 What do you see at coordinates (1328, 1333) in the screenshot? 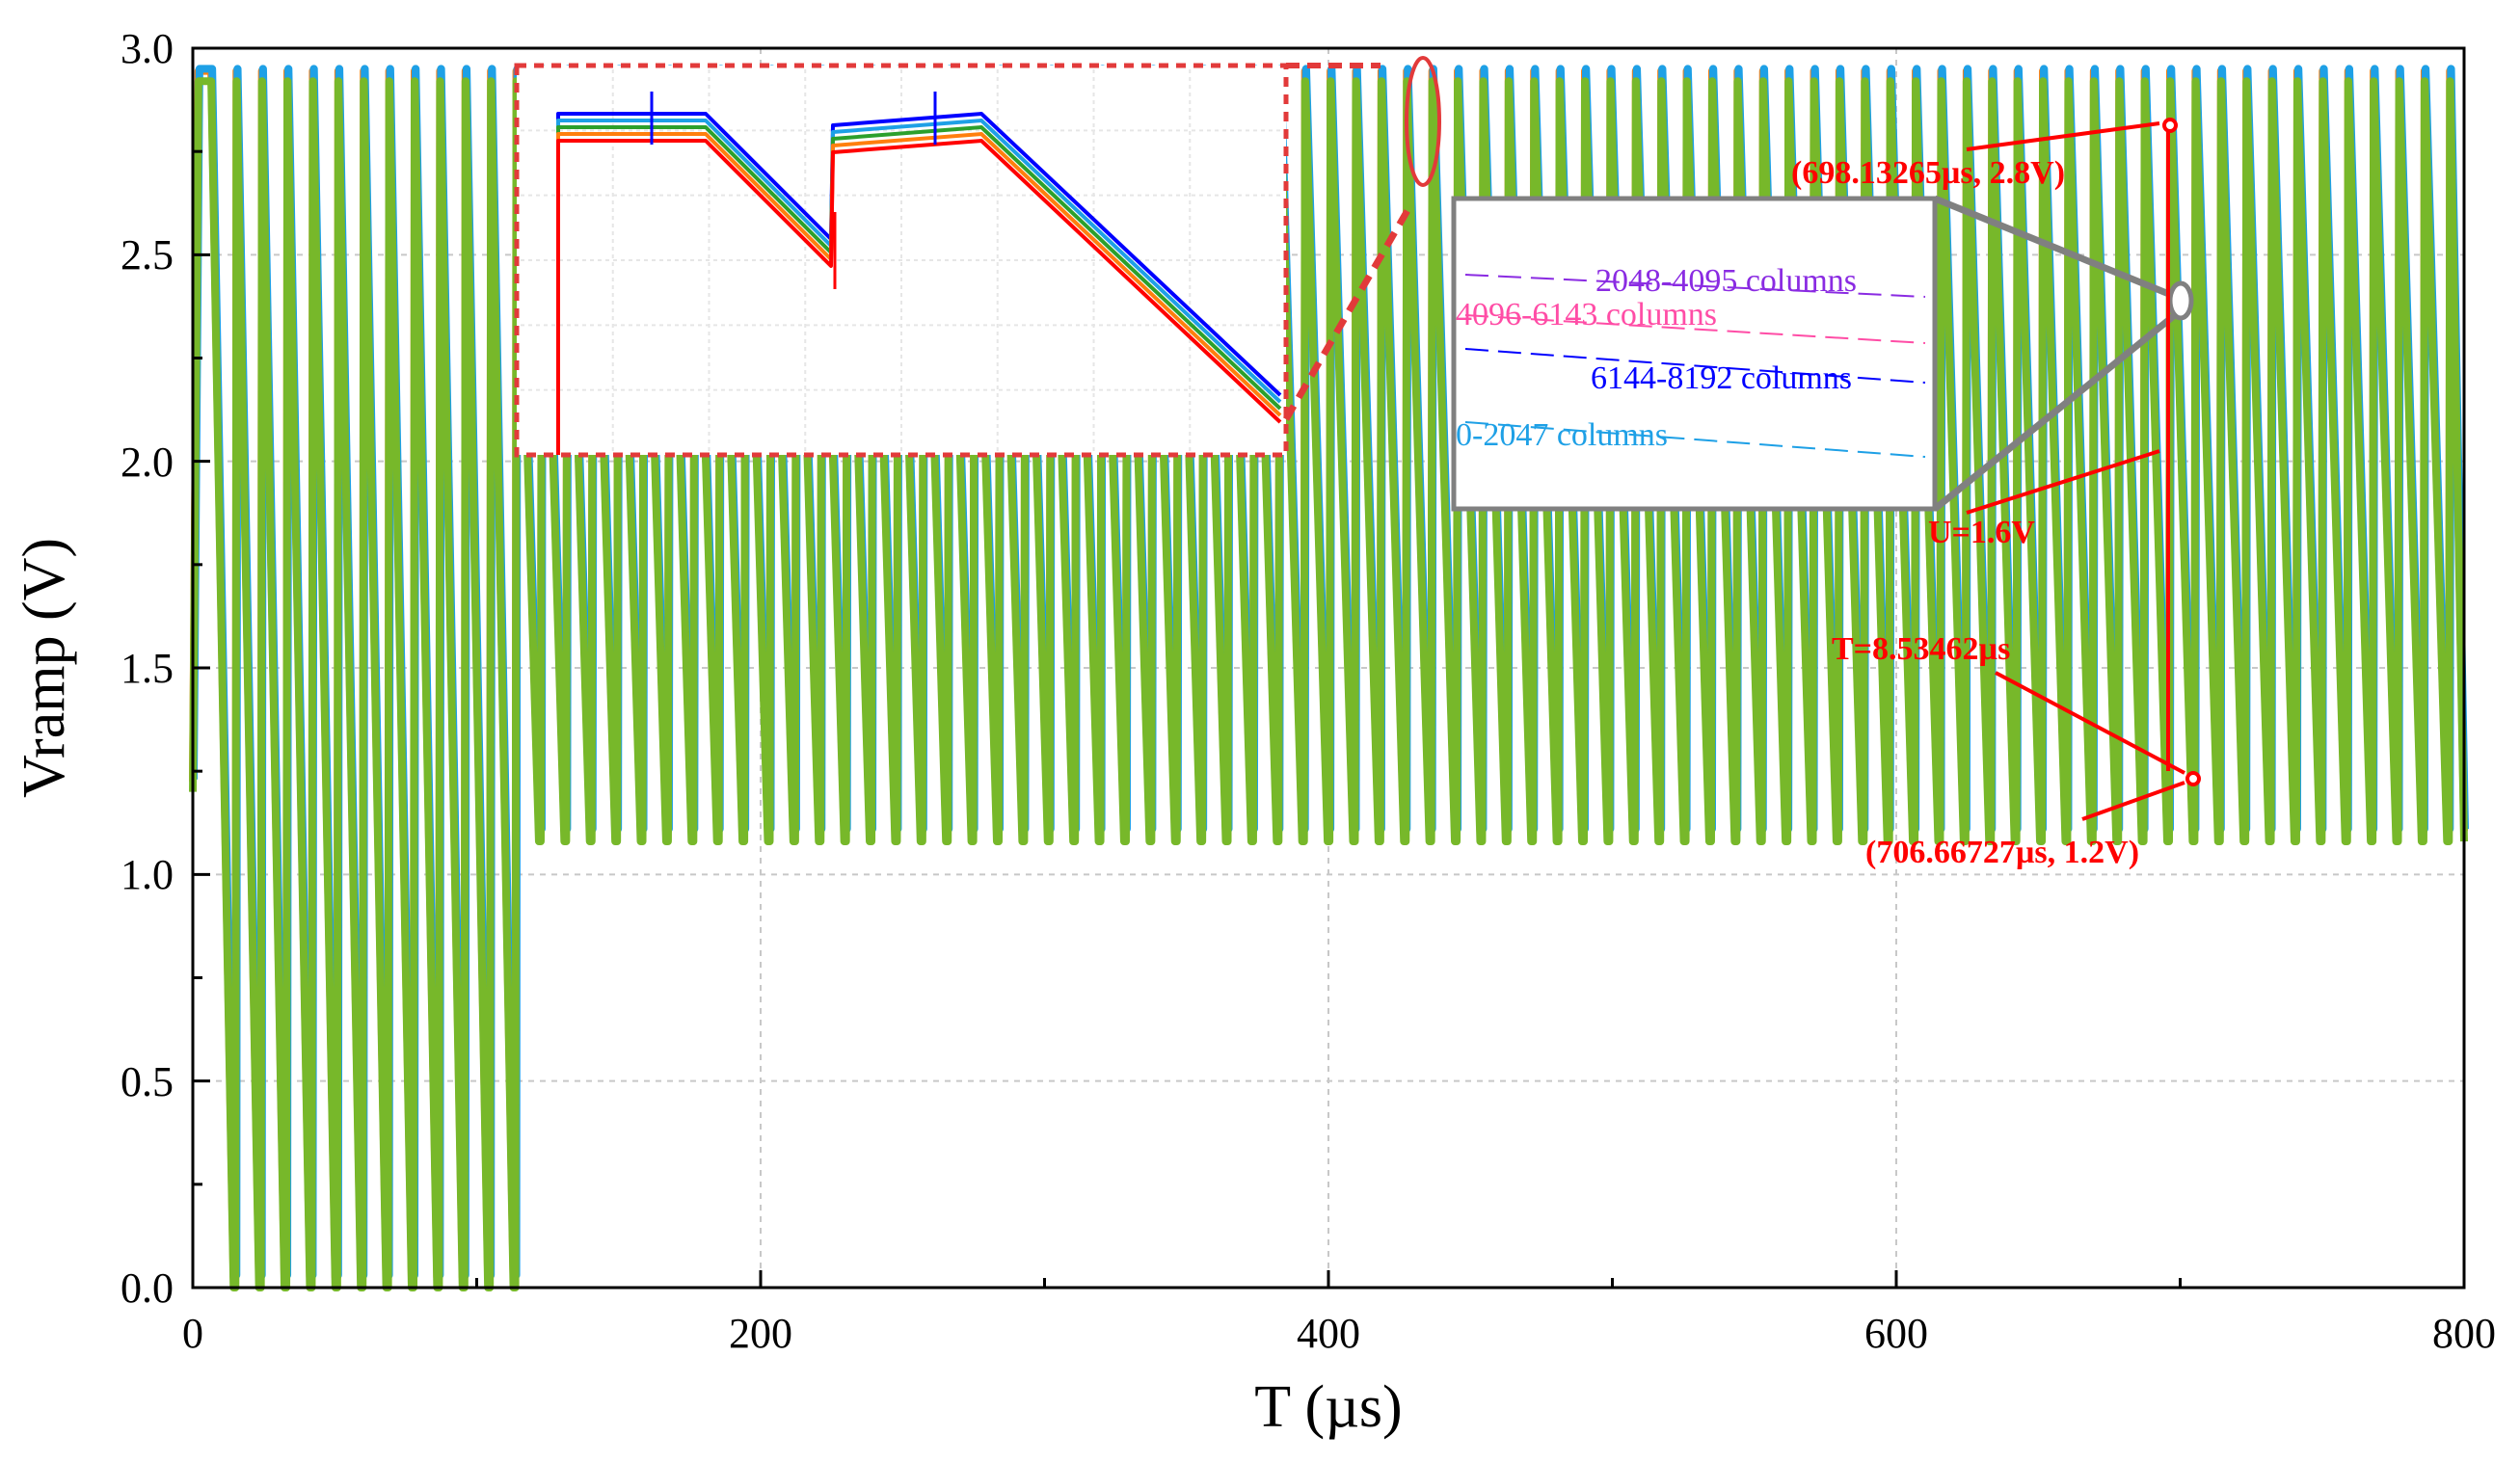
I see `x-tick-label: 400` at bounding box center [1328, 1333].